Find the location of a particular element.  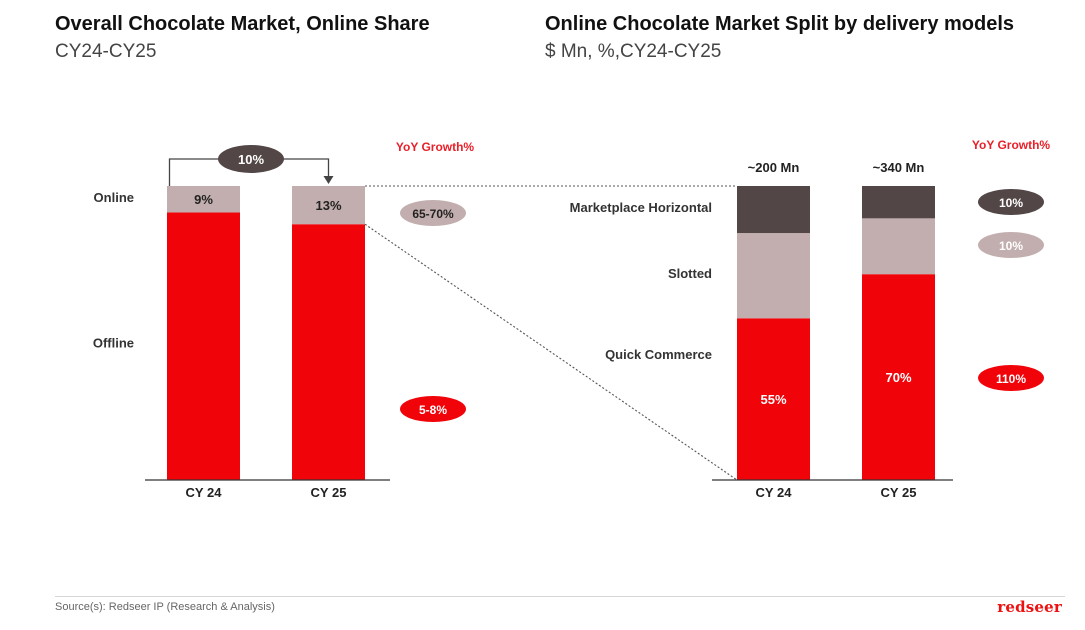

left-data-label: 9% is located at coordinates (203, 199).